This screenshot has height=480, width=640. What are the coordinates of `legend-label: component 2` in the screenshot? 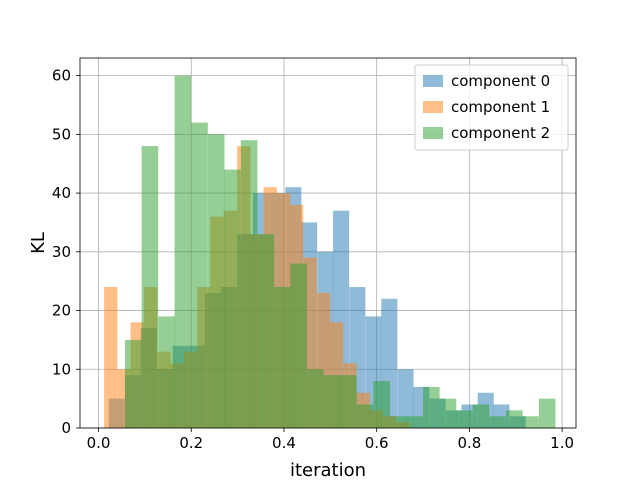 It's located at (500, 133).